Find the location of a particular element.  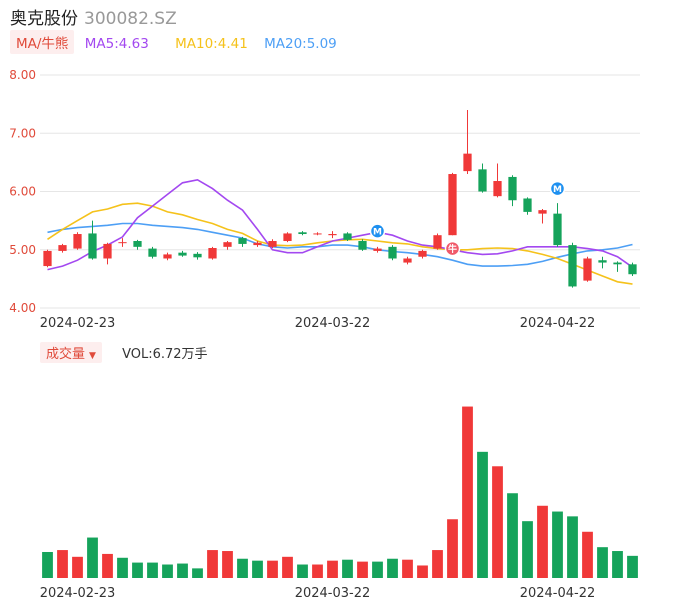

ma10-legend-label: MA10:4.41 is located at coordinates (211, 44).